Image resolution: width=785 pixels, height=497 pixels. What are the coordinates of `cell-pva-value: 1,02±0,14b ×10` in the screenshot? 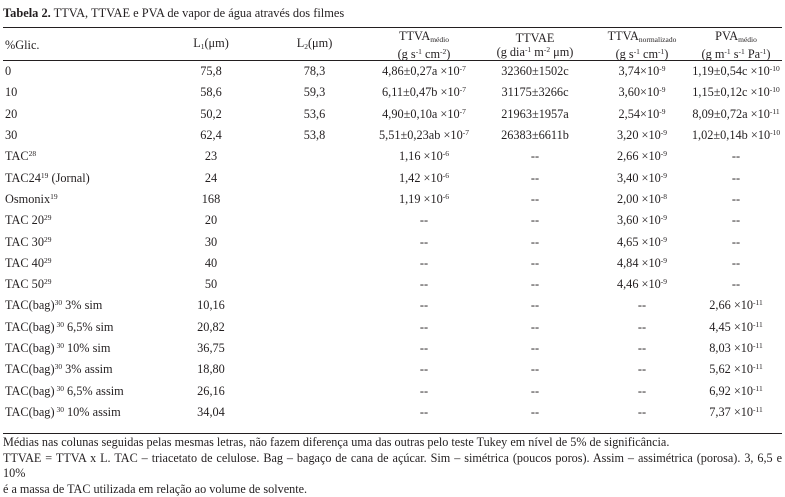 It's located at (731, 135).